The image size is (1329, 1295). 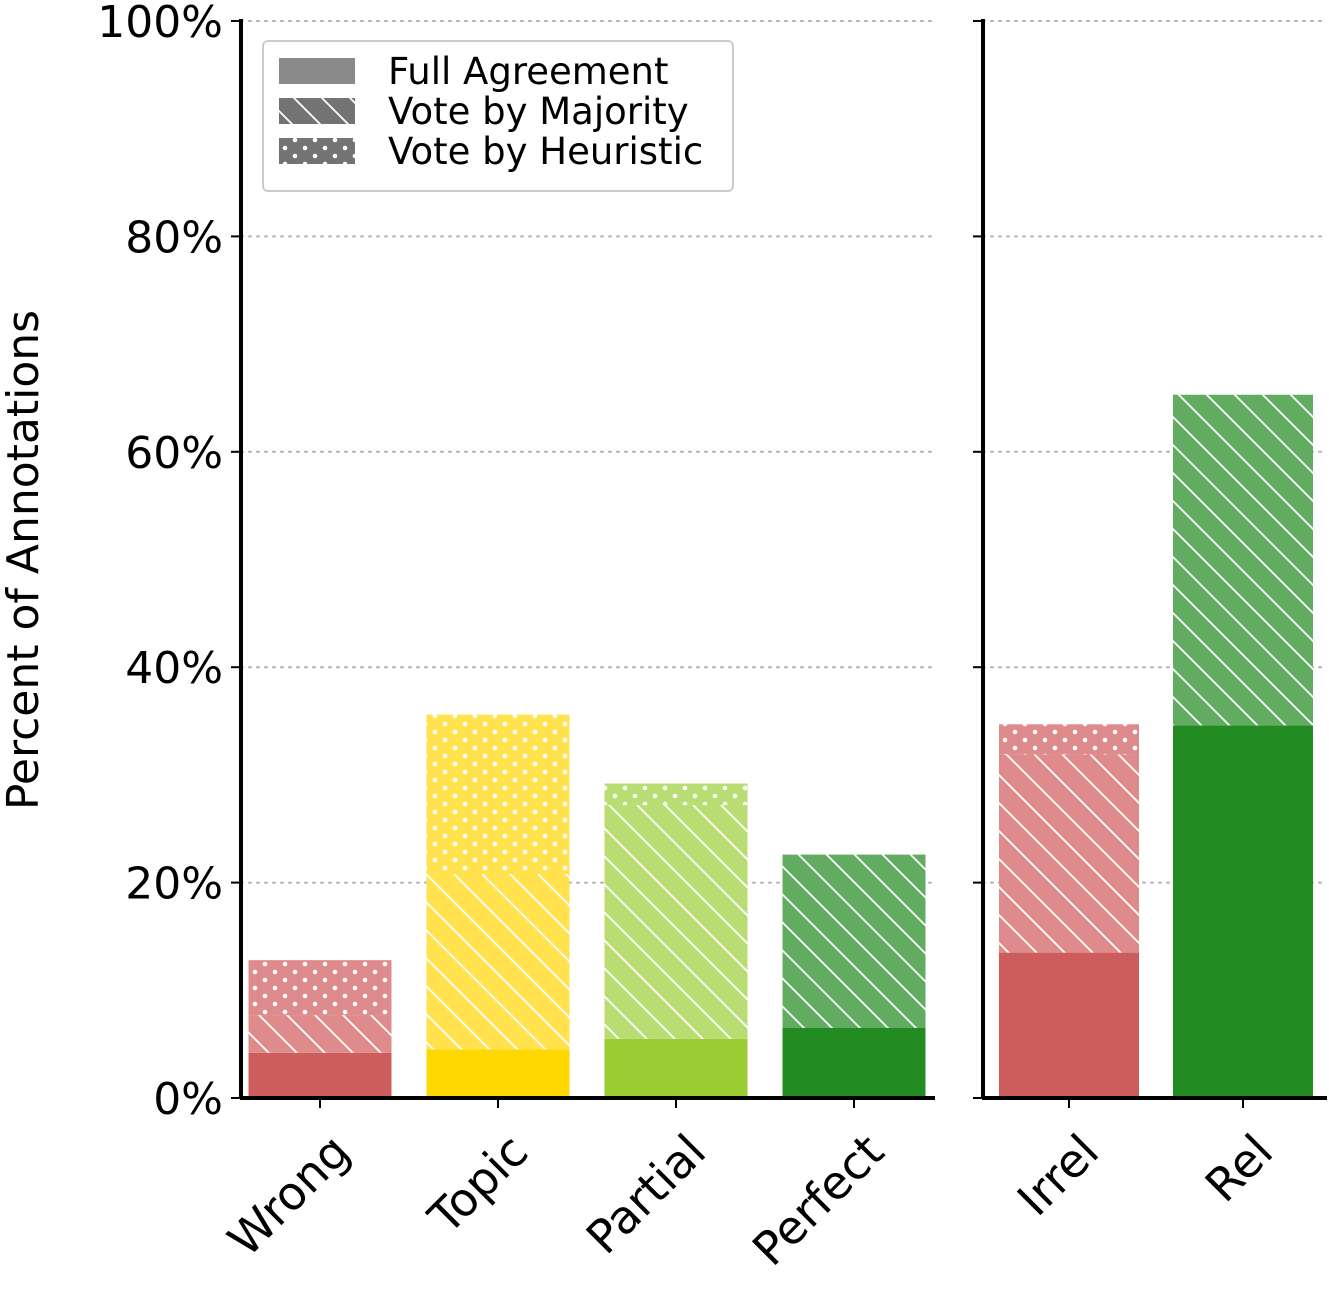 I want to click on x-tick-label-wrong: Wrong, so click(x=288, y=1195).